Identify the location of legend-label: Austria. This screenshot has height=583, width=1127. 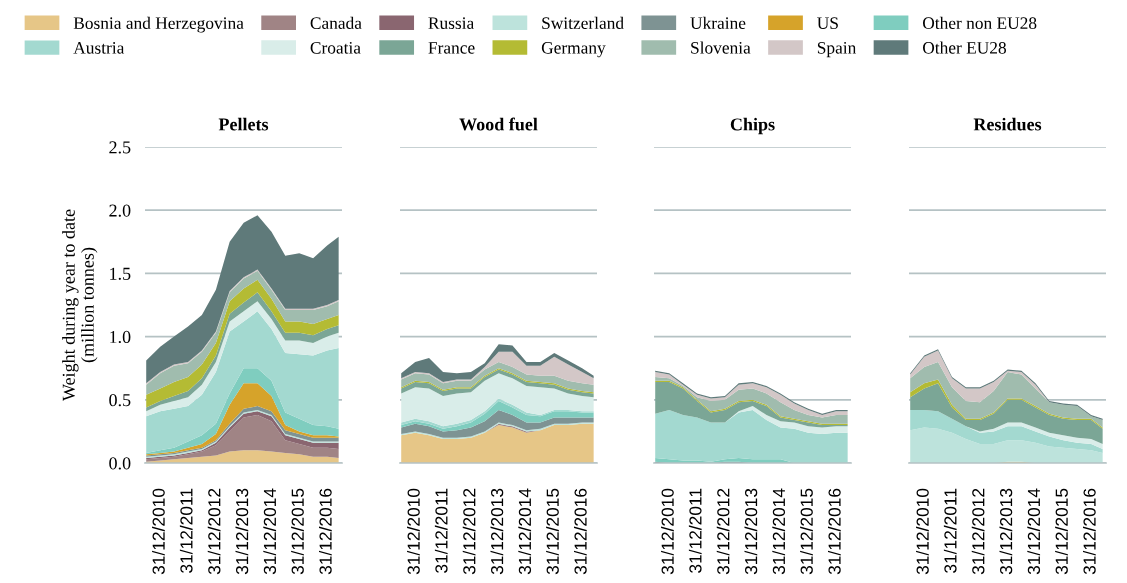
(99, 48).